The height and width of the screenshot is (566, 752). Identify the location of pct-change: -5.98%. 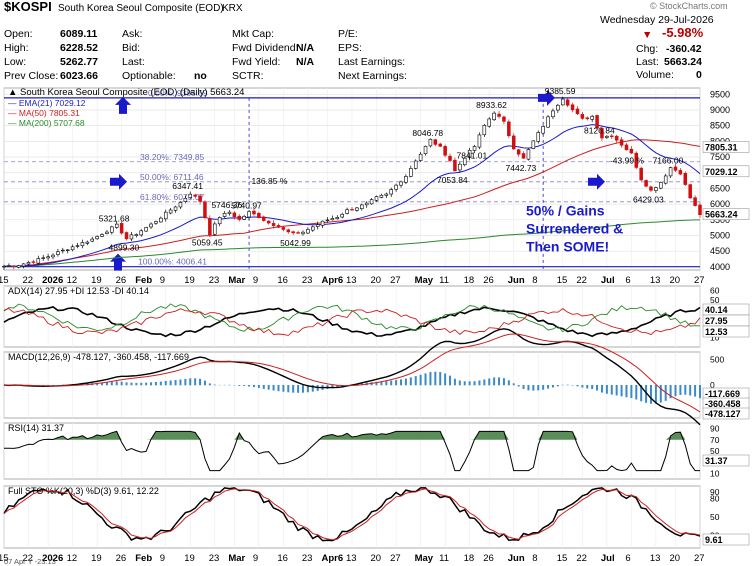
(683, 32).